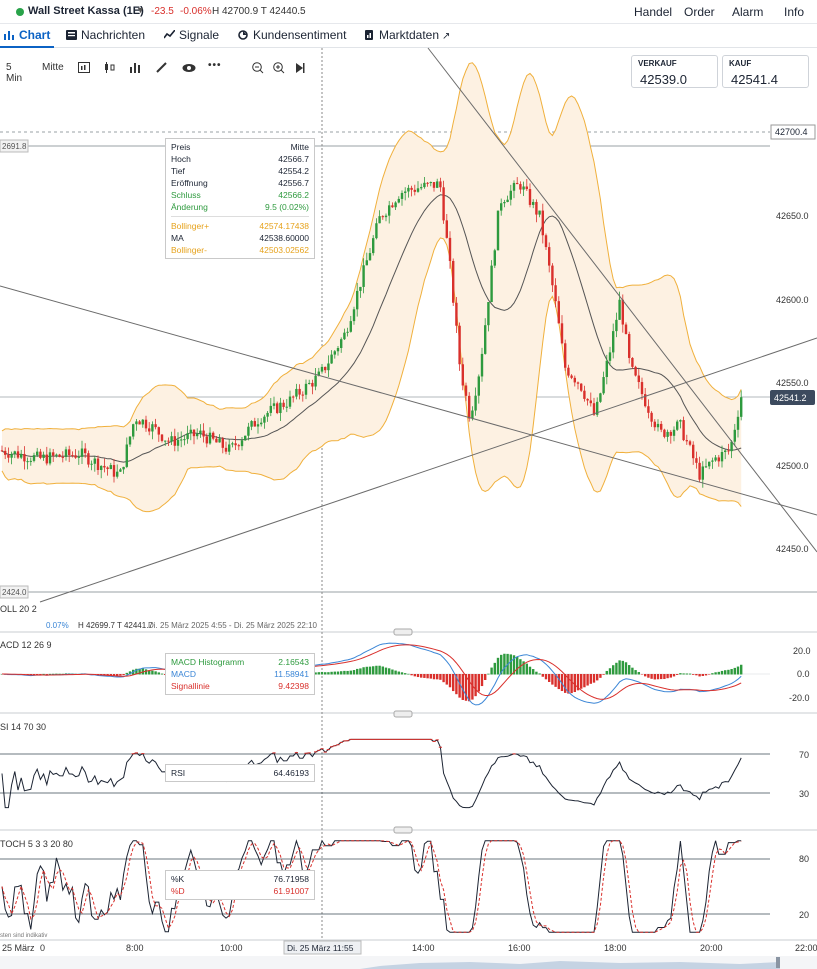 This screenshot has width=817, height=969. What do you see at coordinates (804, 755) in the screenshot?
I see `rsi-tick: 70` at bounding box center [804, 755].